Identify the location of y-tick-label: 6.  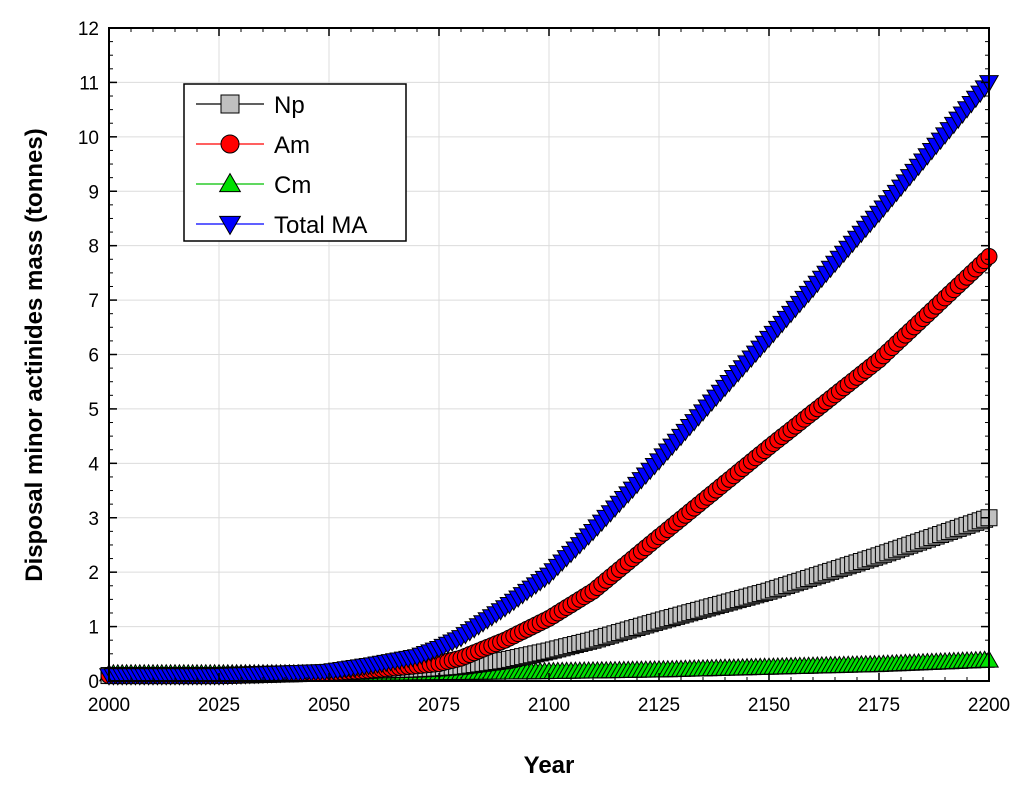
(93, 356).